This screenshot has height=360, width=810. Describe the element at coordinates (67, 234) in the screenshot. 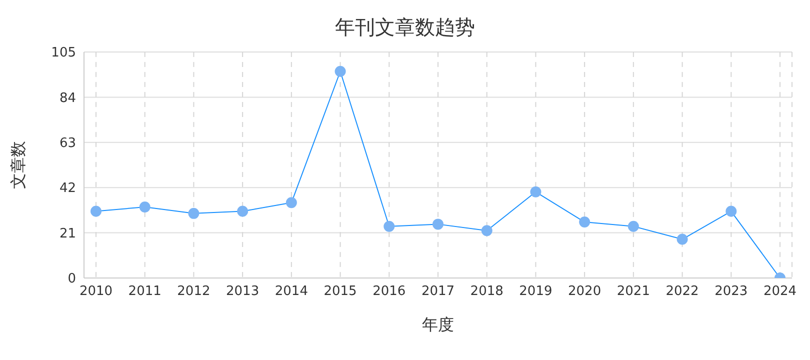

I see `y-tick-label: 21` at that location.